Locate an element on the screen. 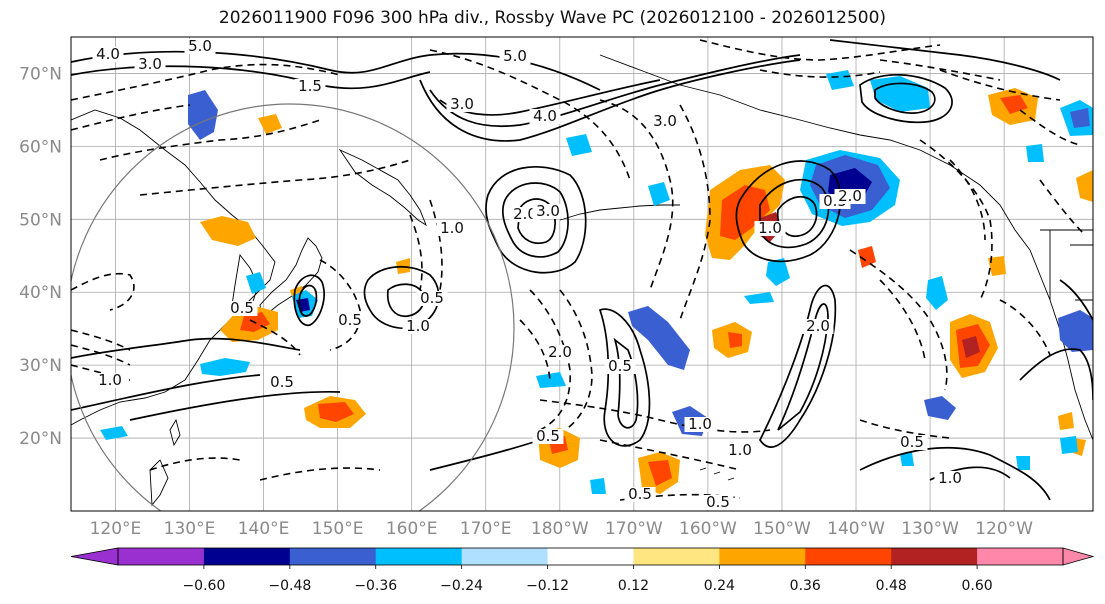 The height and width of the screenshot is (604, 1105). lon-label: 120°W is located at coordinates (1004, 529).